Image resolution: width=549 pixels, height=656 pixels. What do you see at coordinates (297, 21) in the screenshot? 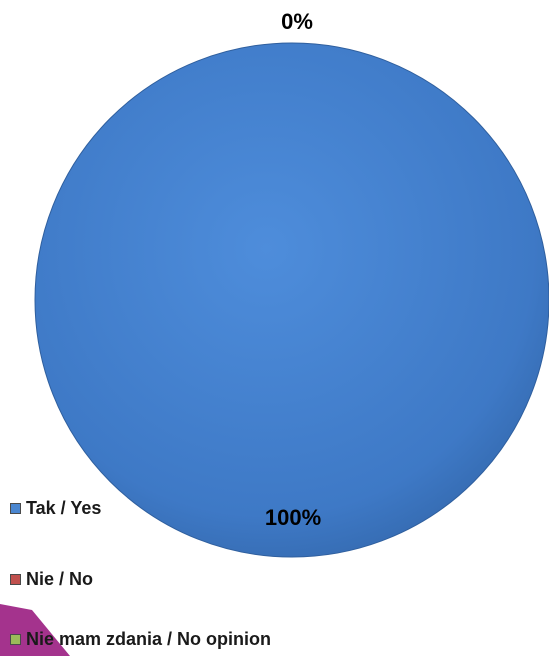
I see `data-label-0-percent: 0%` at bounding box center [297, 21].